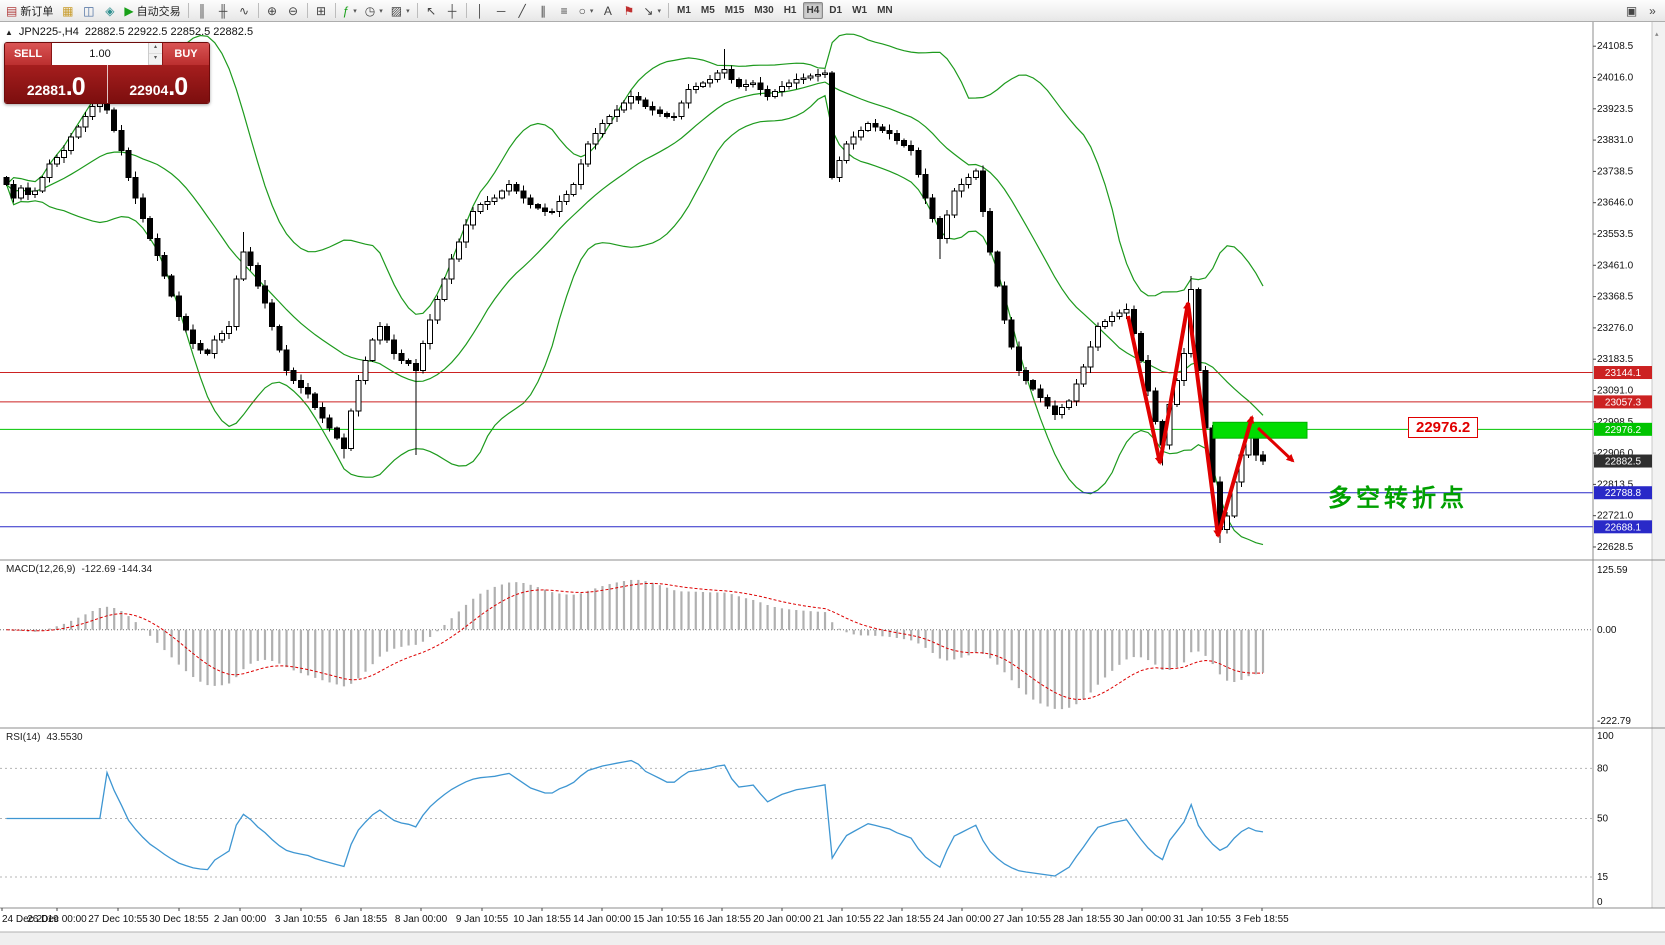  What do you see at coordinates (30, 919) in the screenshot?
I see `svg-text: 24 Dec 2019` at bounding box center [30, 919].